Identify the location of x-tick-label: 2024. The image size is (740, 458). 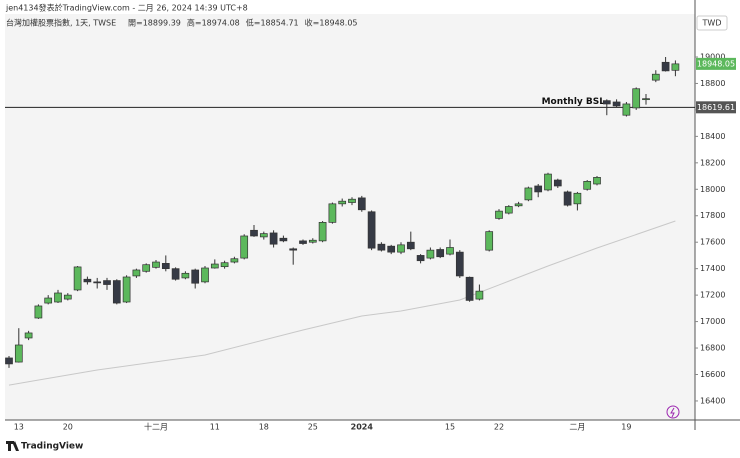
(362, 427).